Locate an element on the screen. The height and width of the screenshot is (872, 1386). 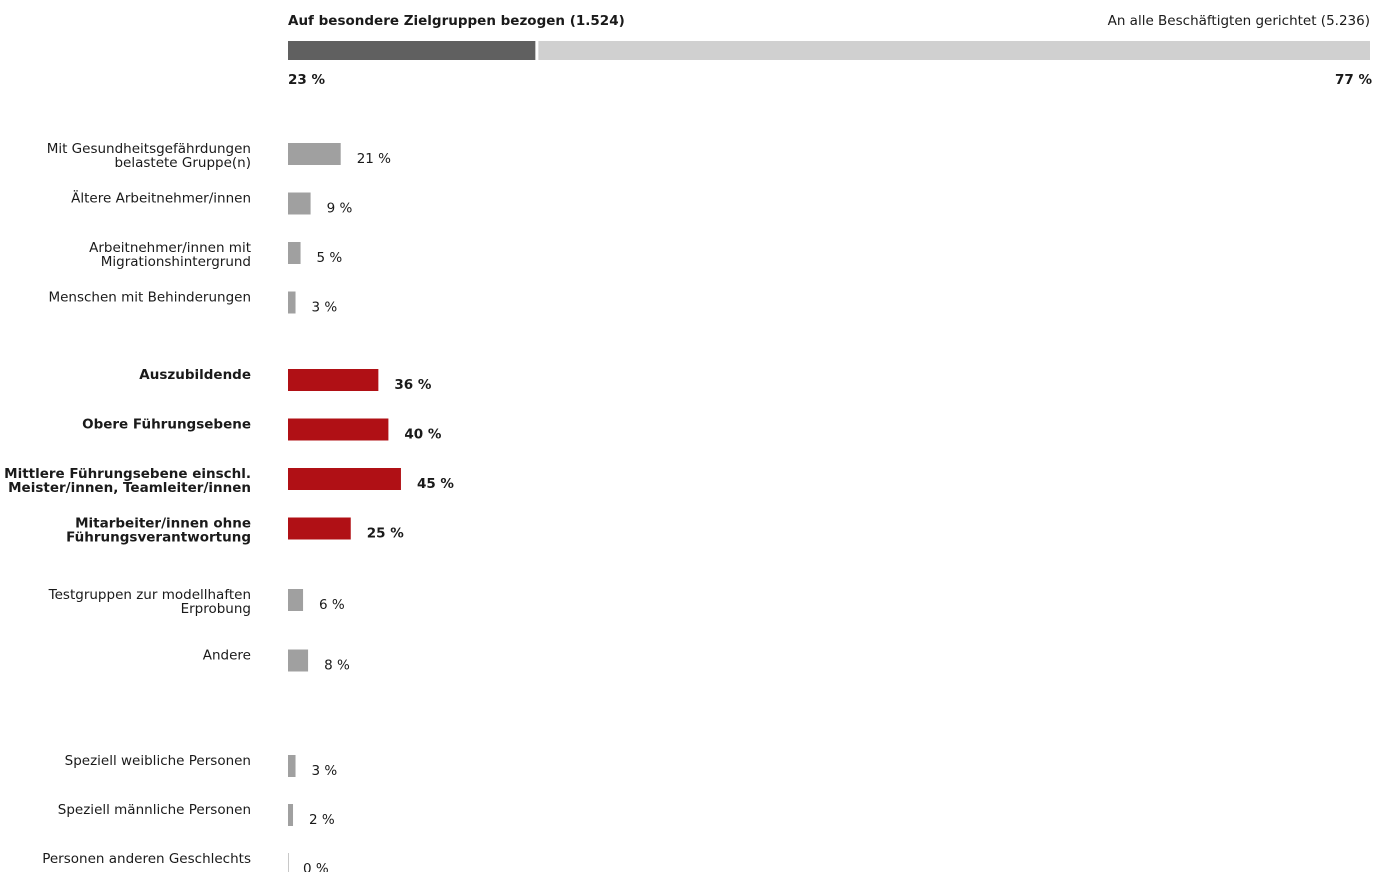
bar-arbeitnehmer-innen-mit-migrationshintergrund is located at coordinates (294, 253).